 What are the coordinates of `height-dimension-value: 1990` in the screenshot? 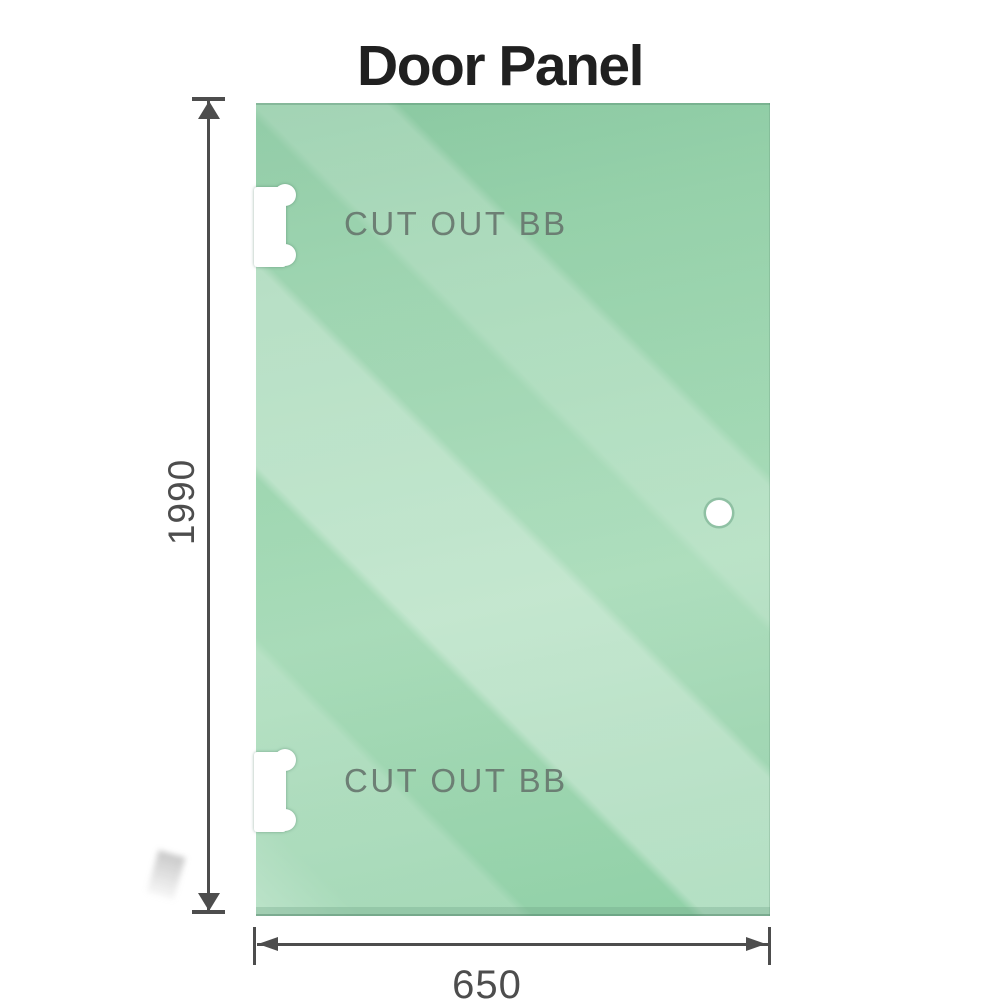 It's located at (181, 502).